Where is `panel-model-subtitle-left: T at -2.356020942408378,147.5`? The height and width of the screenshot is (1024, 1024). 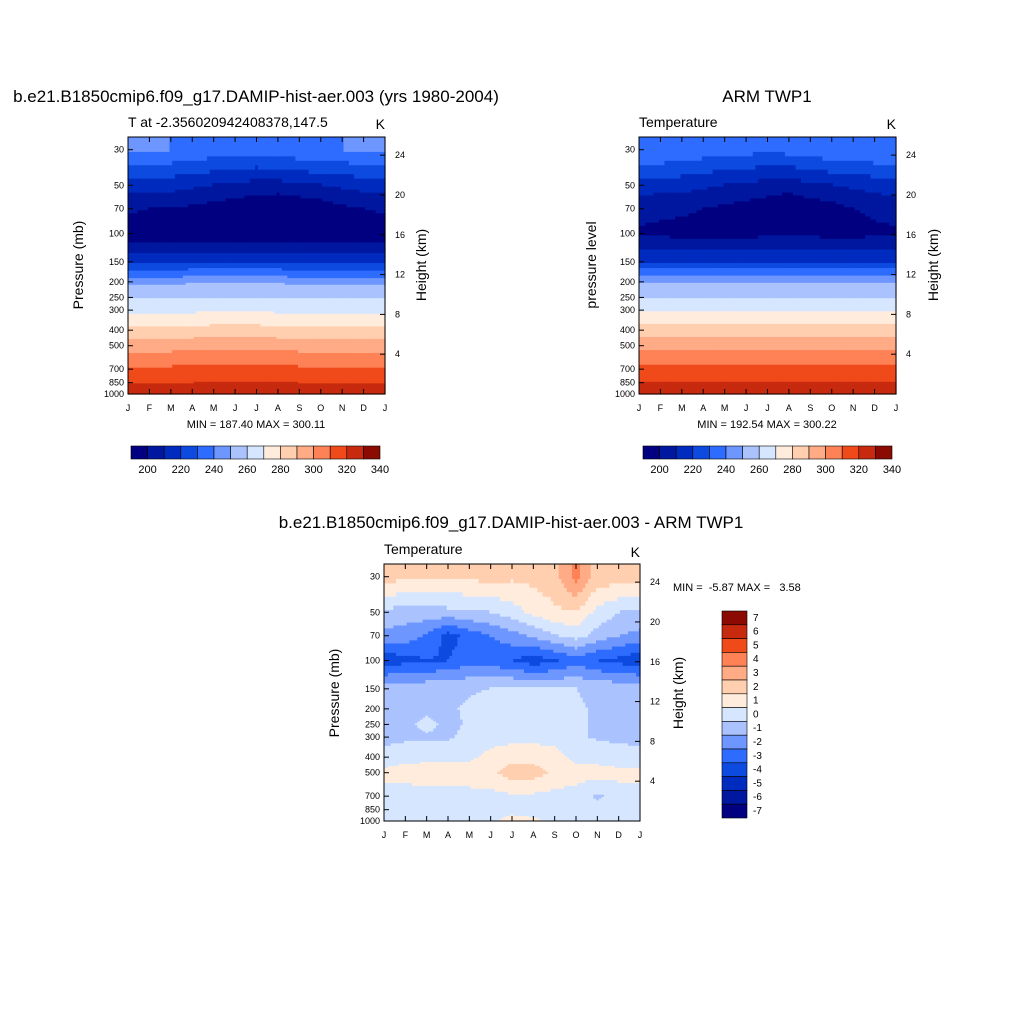
panel-model-subtitle-left: T at -2.356020942408378,147.5 is located at coordinates (228, 122).